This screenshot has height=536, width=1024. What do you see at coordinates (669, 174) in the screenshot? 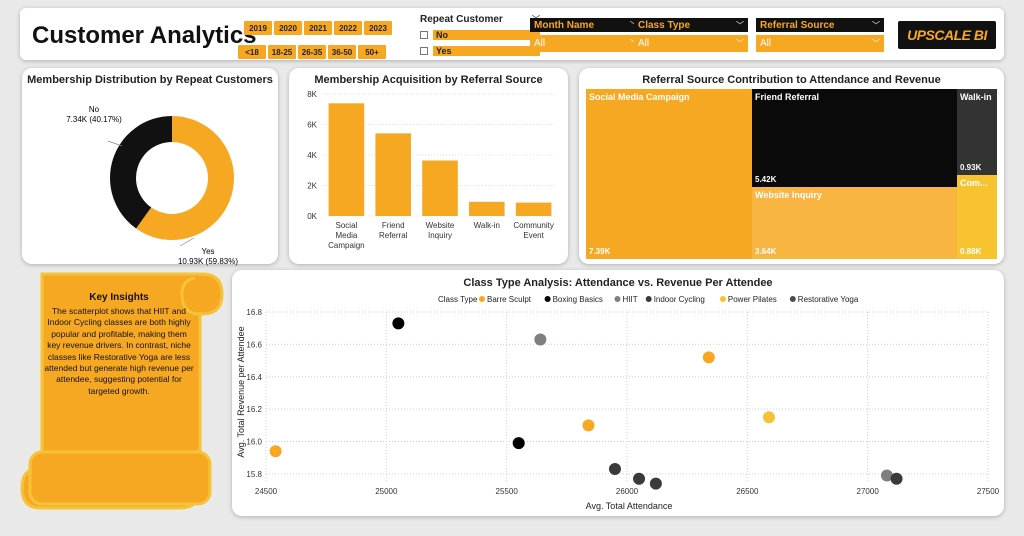
I see `treemap-tile-social-media: Social Media Campaign 7.39K` at bounding box center [669, 174].